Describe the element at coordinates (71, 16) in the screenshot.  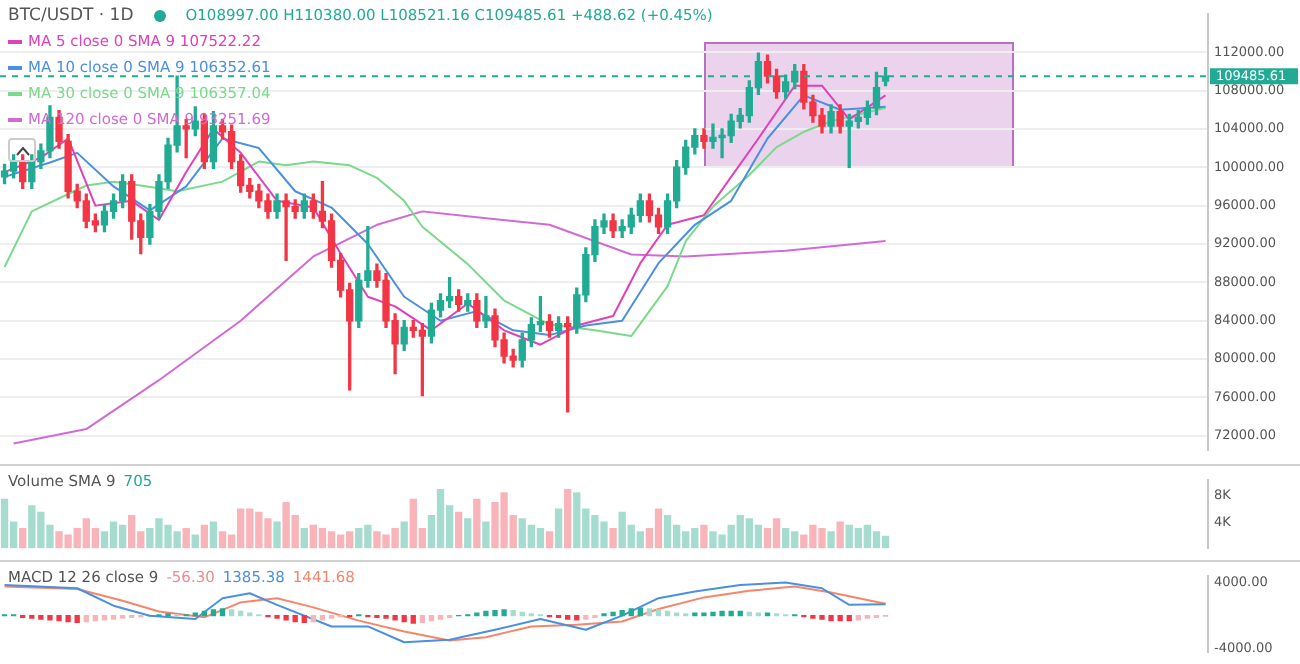
I see `chart-title: BTC/USDT · 1D` at that location.